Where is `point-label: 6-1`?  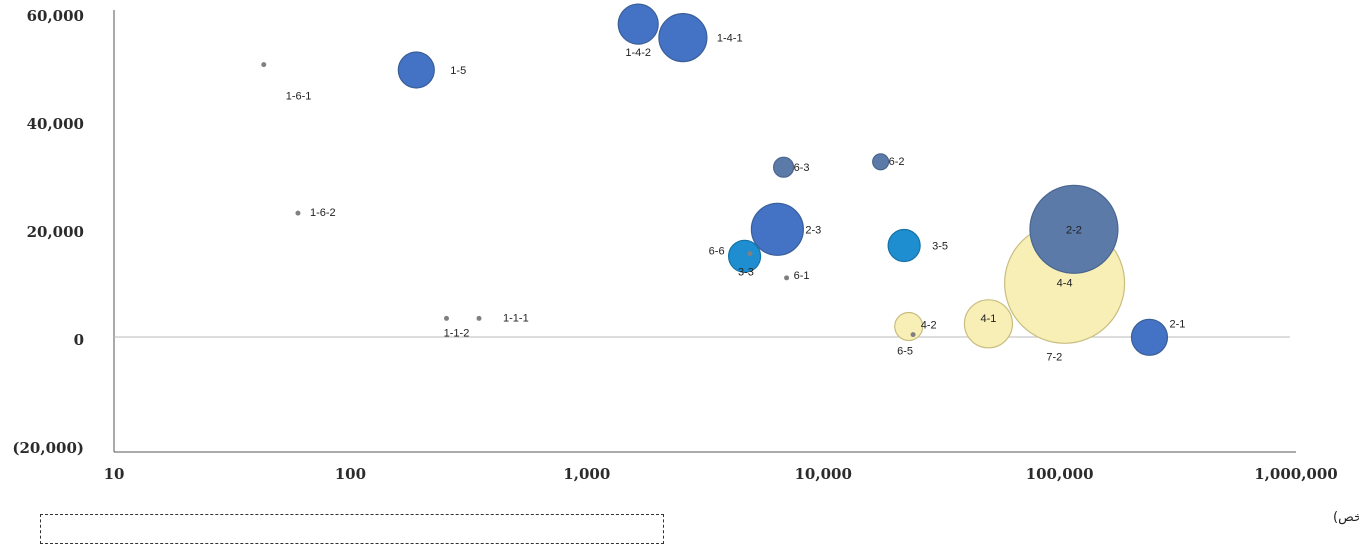 point-label: 6-1 is located at coordinates (802, 276).